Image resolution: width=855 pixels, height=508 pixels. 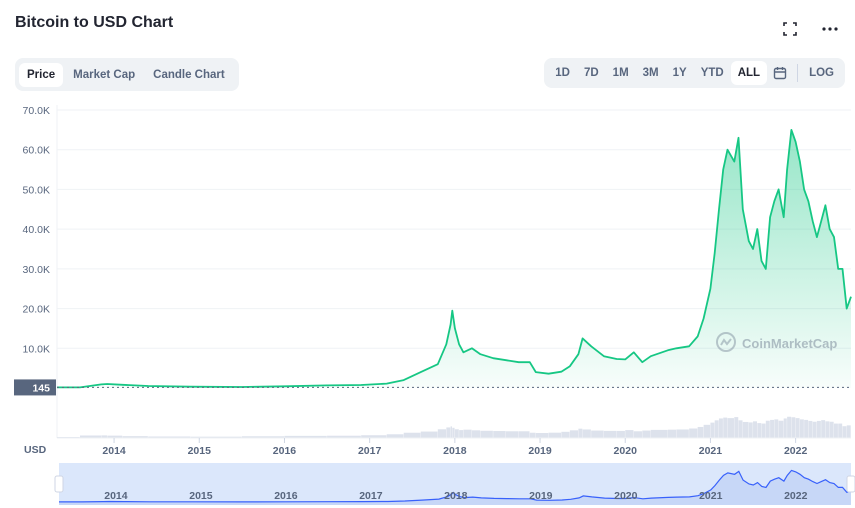 What do you see at coordinates (780, 73) in the screenshot?
I see `calendar-icon` at bounding box center [780, 73].